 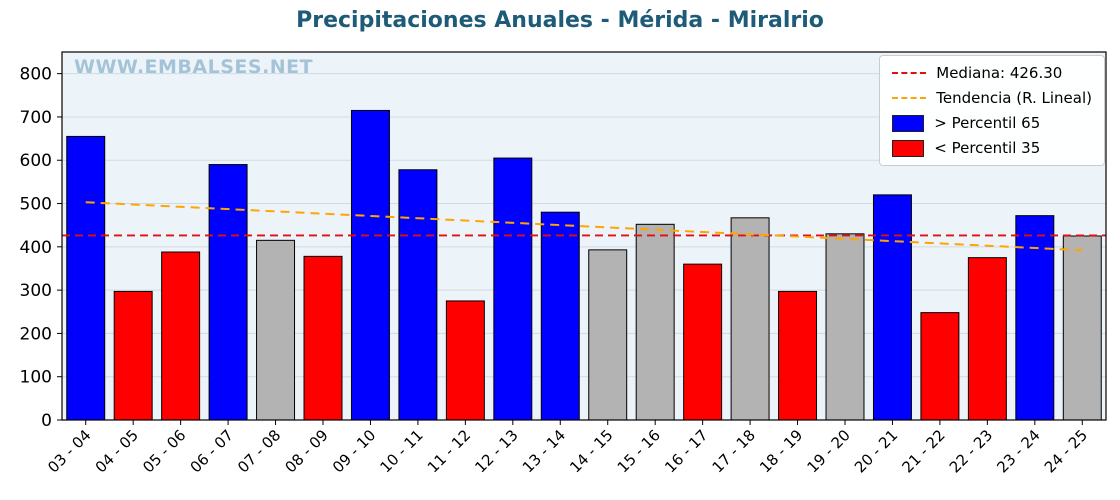 I want to click on x-tick-label: 03 - 04, so click(x=69, y=451).